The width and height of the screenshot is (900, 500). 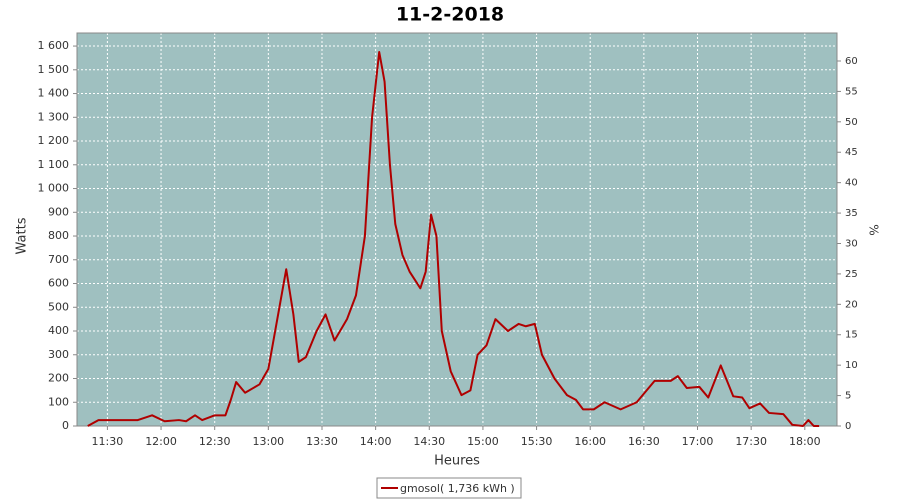 I want to click on x-tick-label: 18:00, so click(x=805, y=441).